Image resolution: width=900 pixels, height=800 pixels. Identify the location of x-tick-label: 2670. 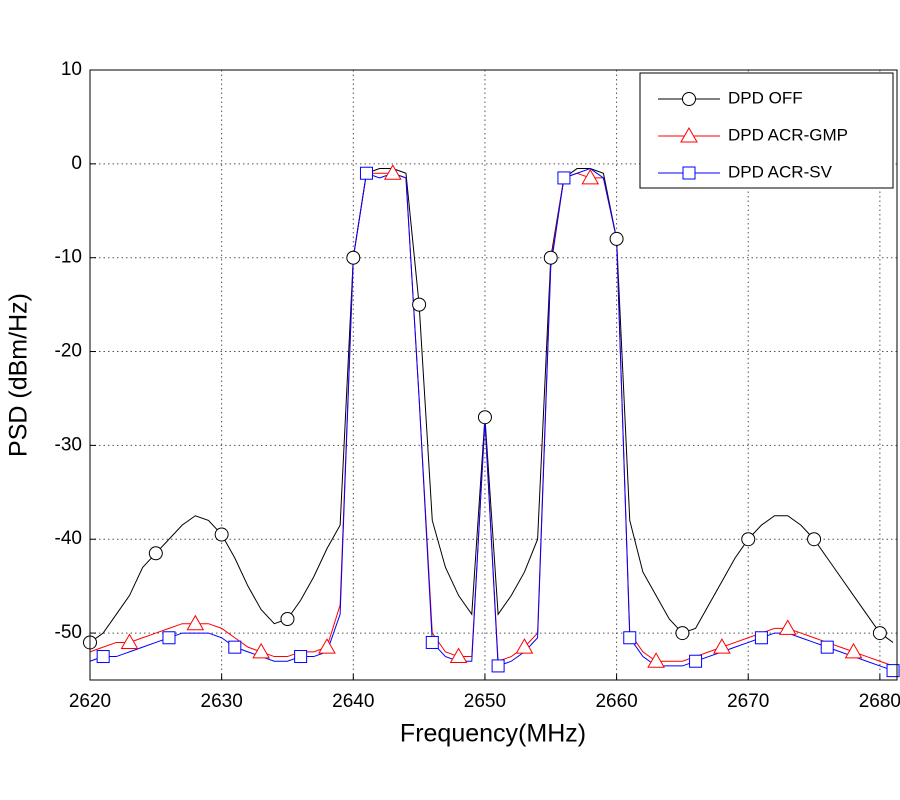
(748, 701).